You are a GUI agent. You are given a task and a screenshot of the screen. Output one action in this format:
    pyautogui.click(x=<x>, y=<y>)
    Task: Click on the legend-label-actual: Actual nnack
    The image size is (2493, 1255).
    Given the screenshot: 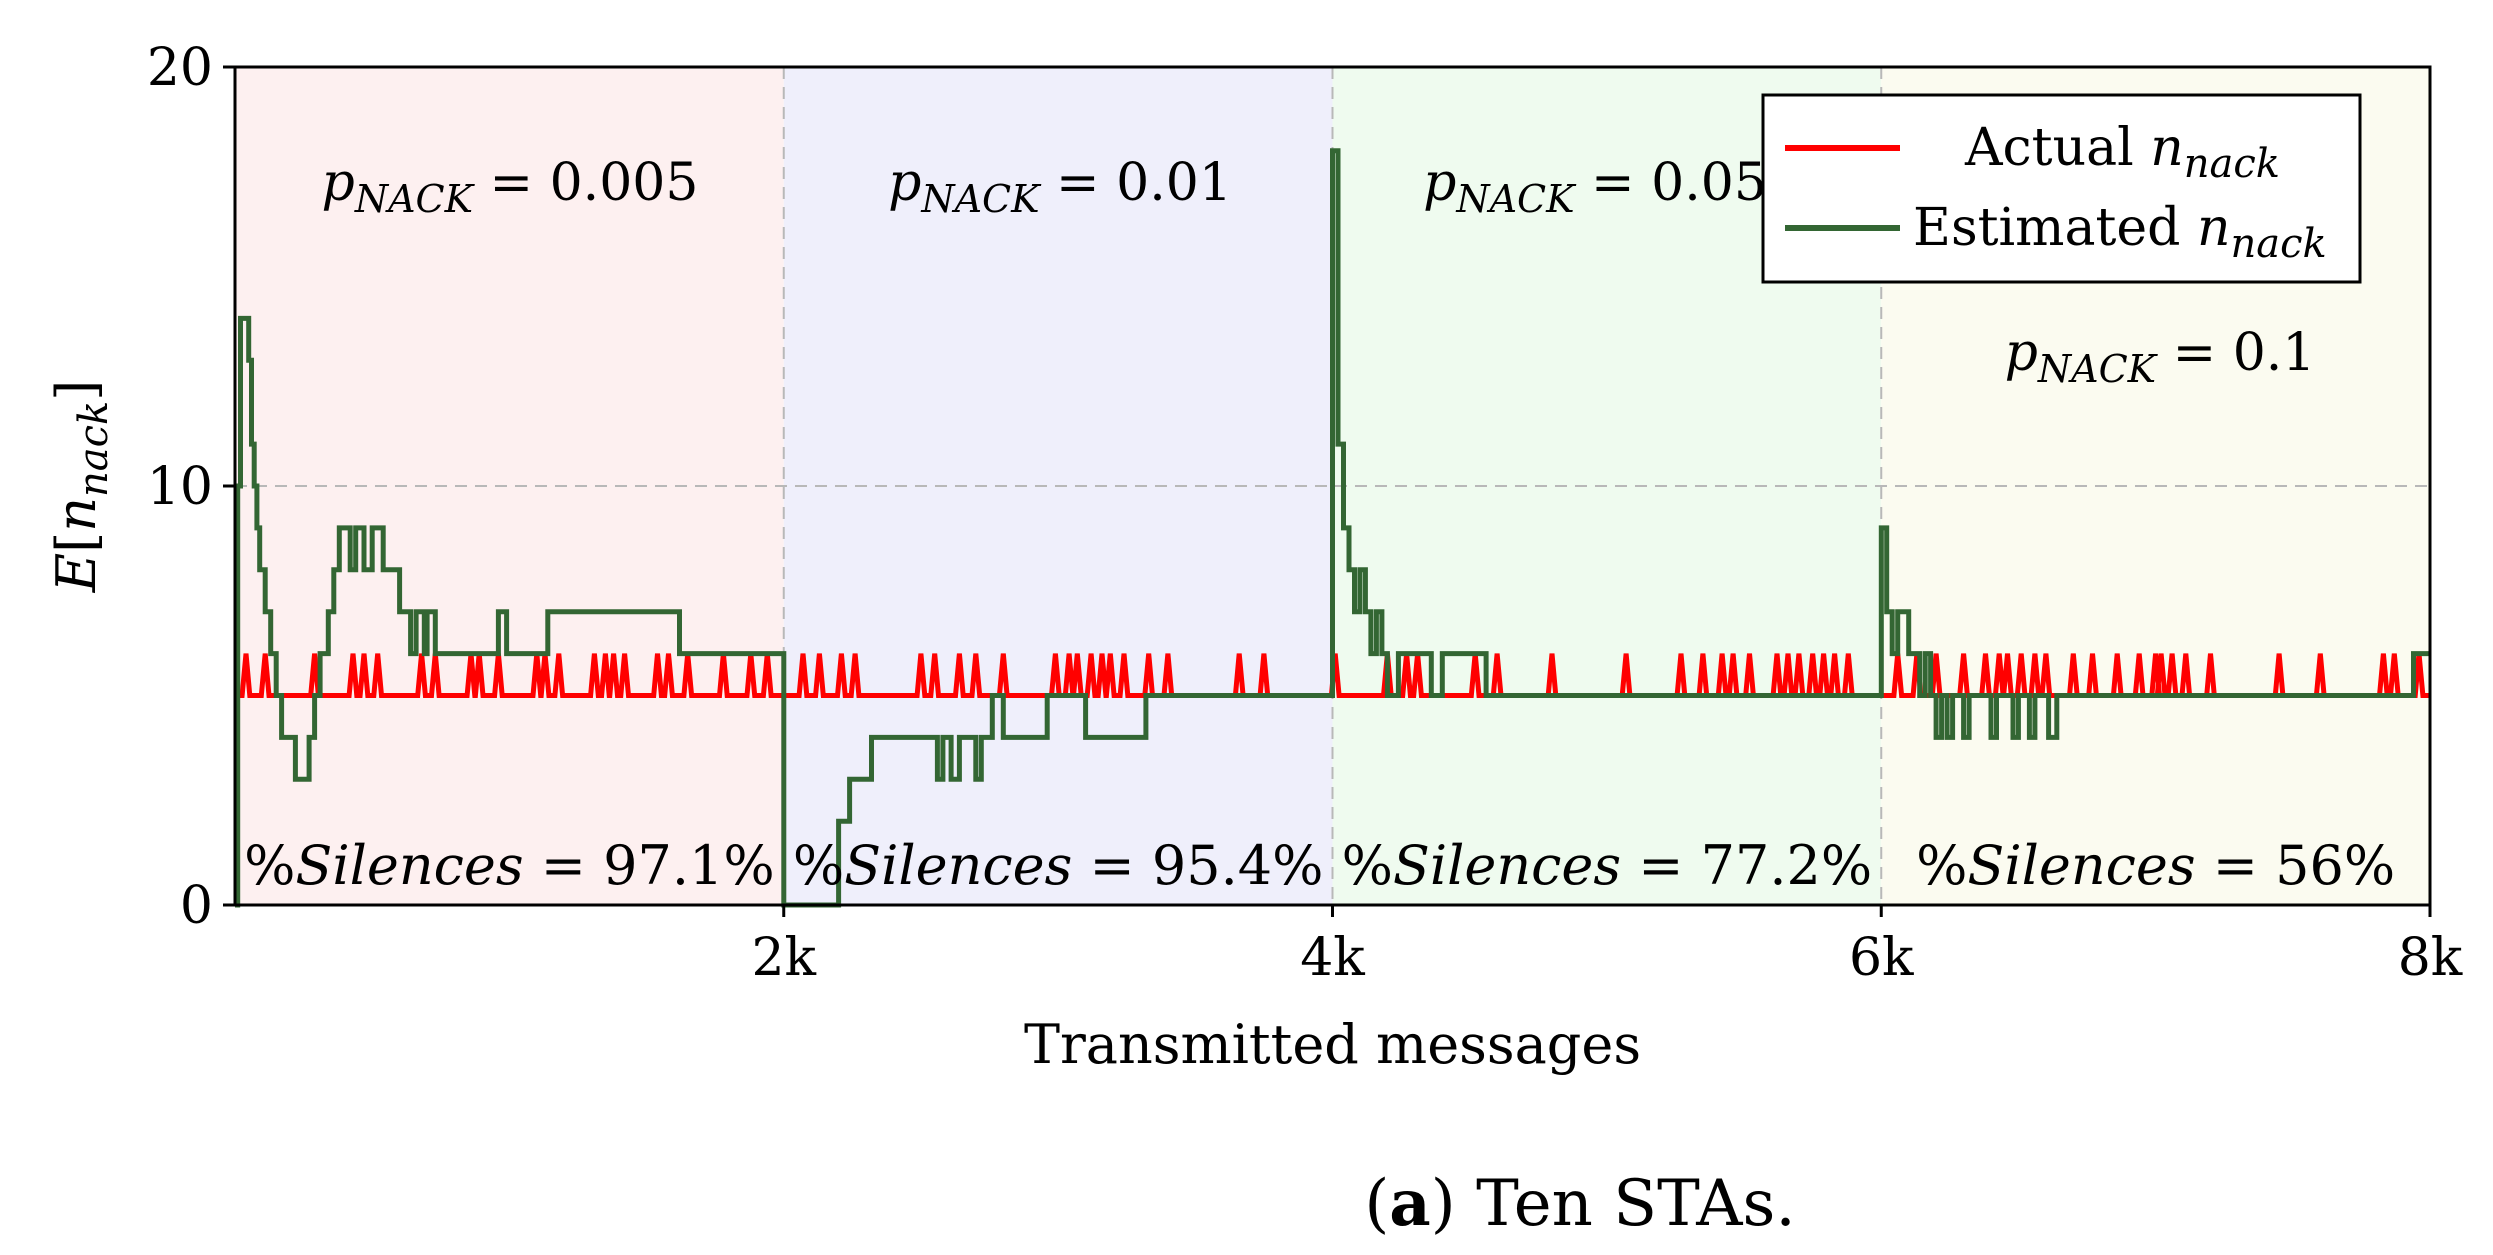 What is the action you would take?
    pyautogui.click(x=2122, y=152)
    